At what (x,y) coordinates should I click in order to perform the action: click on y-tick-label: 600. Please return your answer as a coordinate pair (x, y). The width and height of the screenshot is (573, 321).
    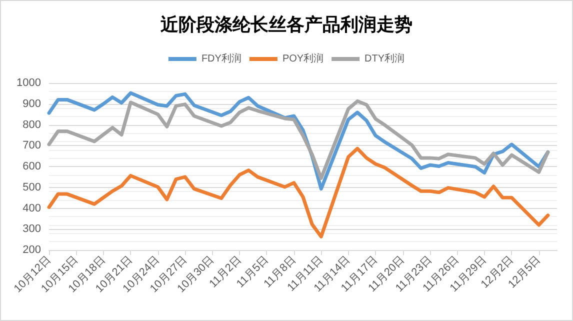
    Looking at the image, I should click on (31, 166).